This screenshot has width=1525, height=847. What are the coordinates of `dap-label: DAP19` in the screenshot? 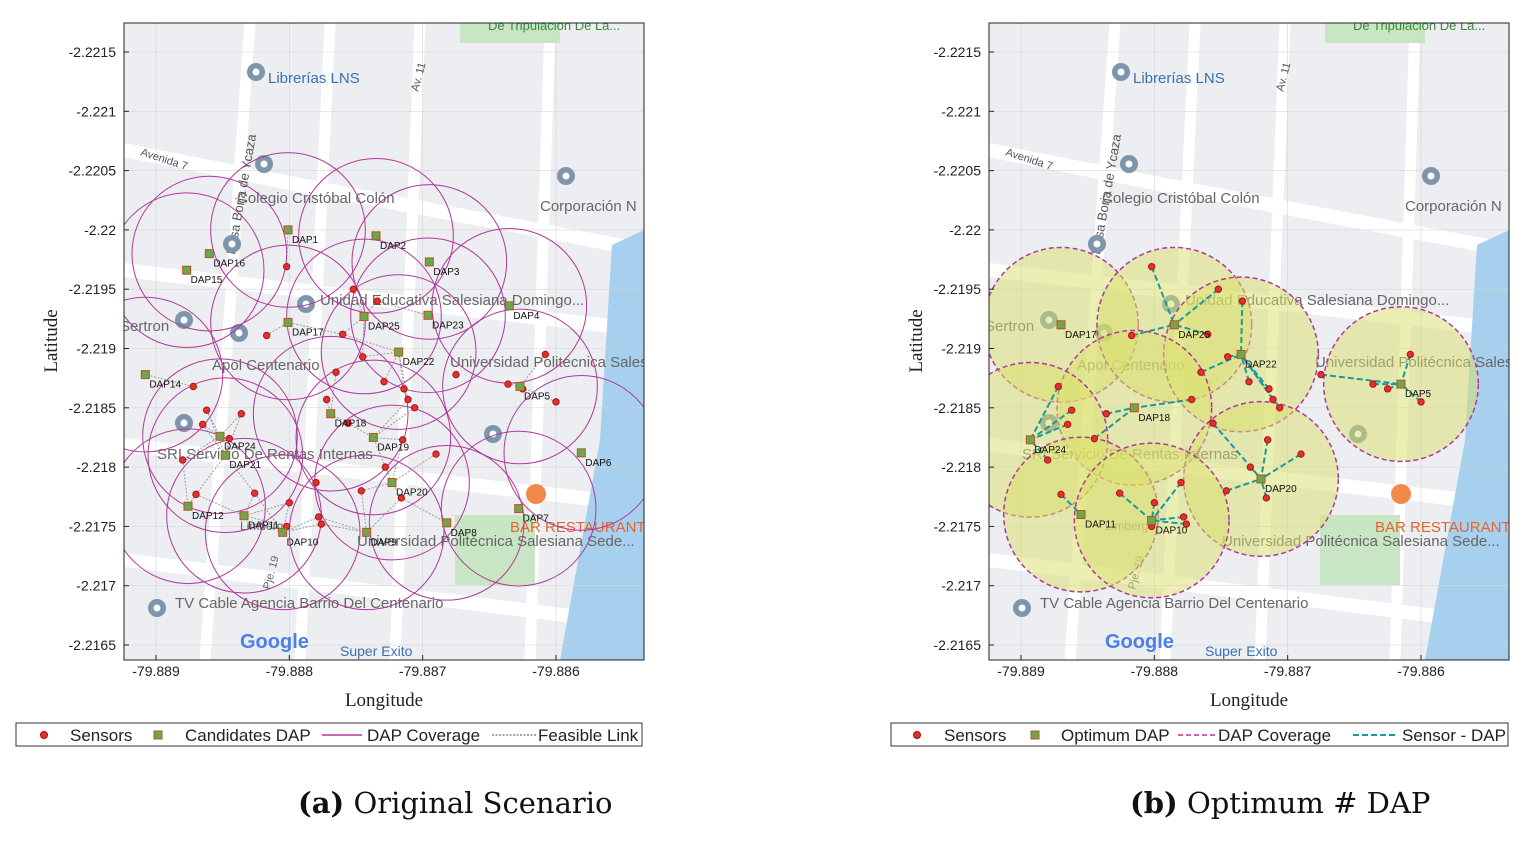 It's located at (393, 447).